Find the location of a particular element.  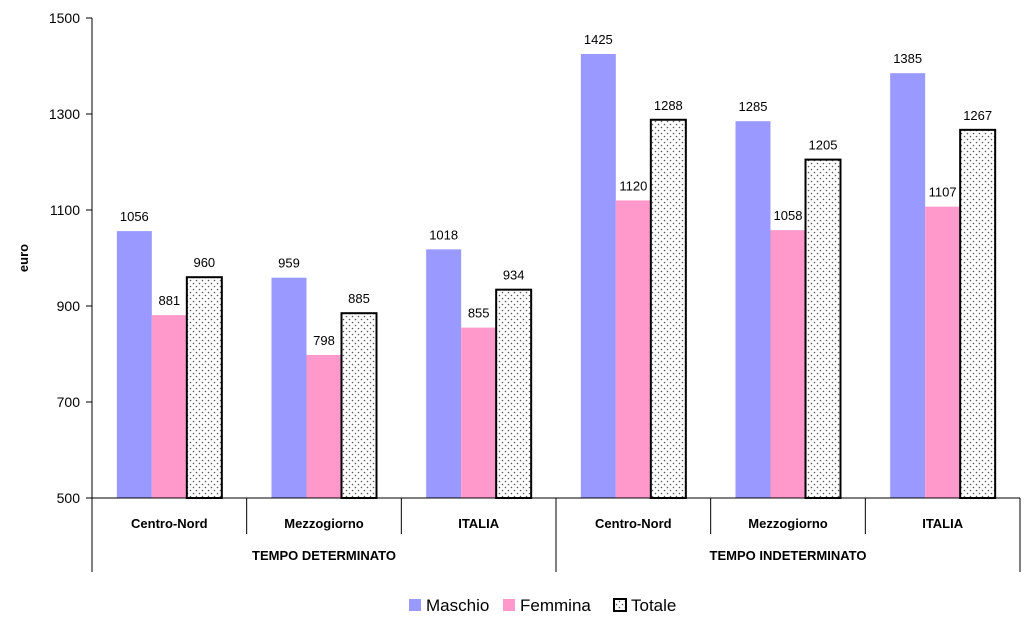

data-label: 1385 is located at coordinates (907, 58).